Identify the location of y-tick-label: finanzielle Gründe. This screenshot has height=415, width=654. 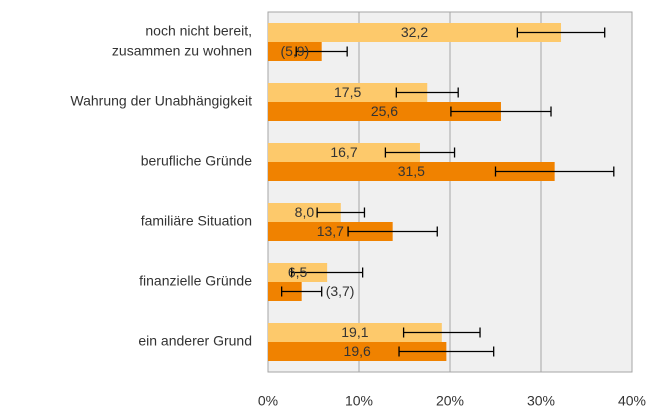
(195, 281).